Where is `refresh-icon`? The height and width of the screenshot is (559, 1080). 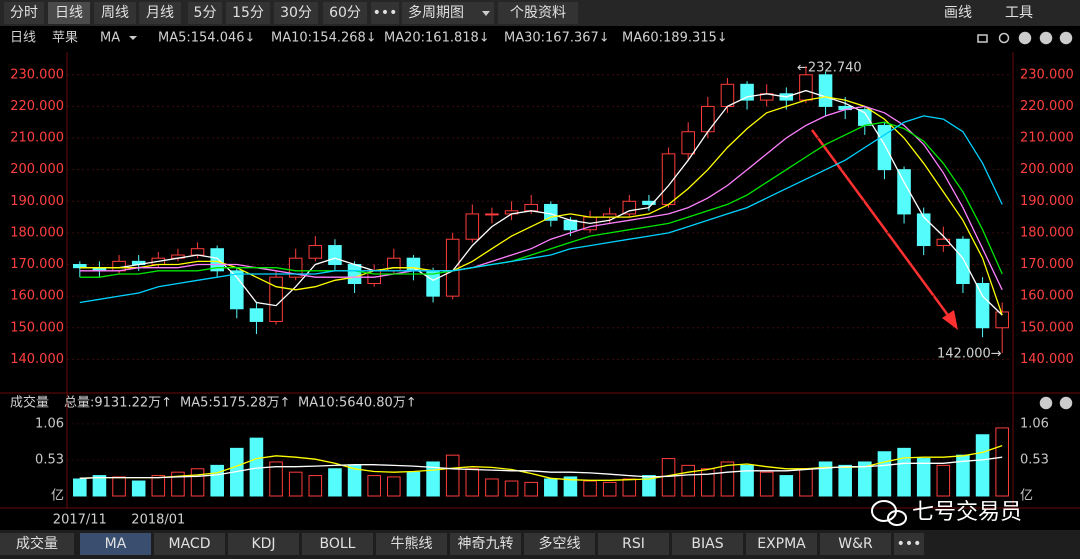 refresh-icon is located at coordinates (1004, 38).